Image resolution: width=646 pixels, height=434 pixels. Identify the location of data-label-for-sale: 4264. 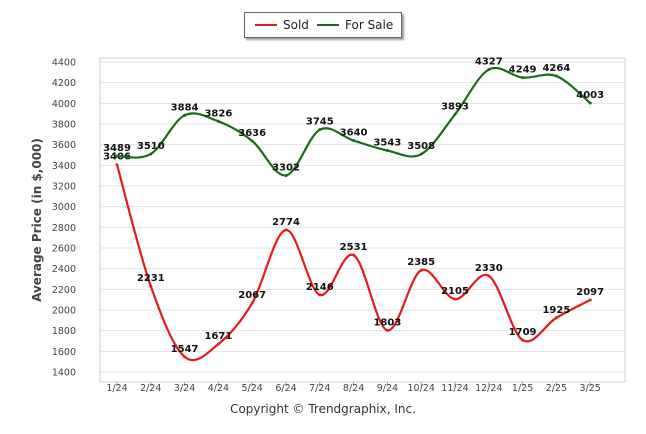
(556, 68).